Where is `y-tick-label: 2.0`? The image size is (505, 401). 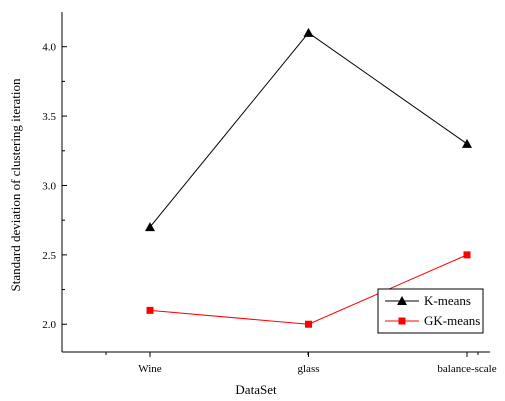 y-tick-label: 2.0 is located at coordinates (49, 325).